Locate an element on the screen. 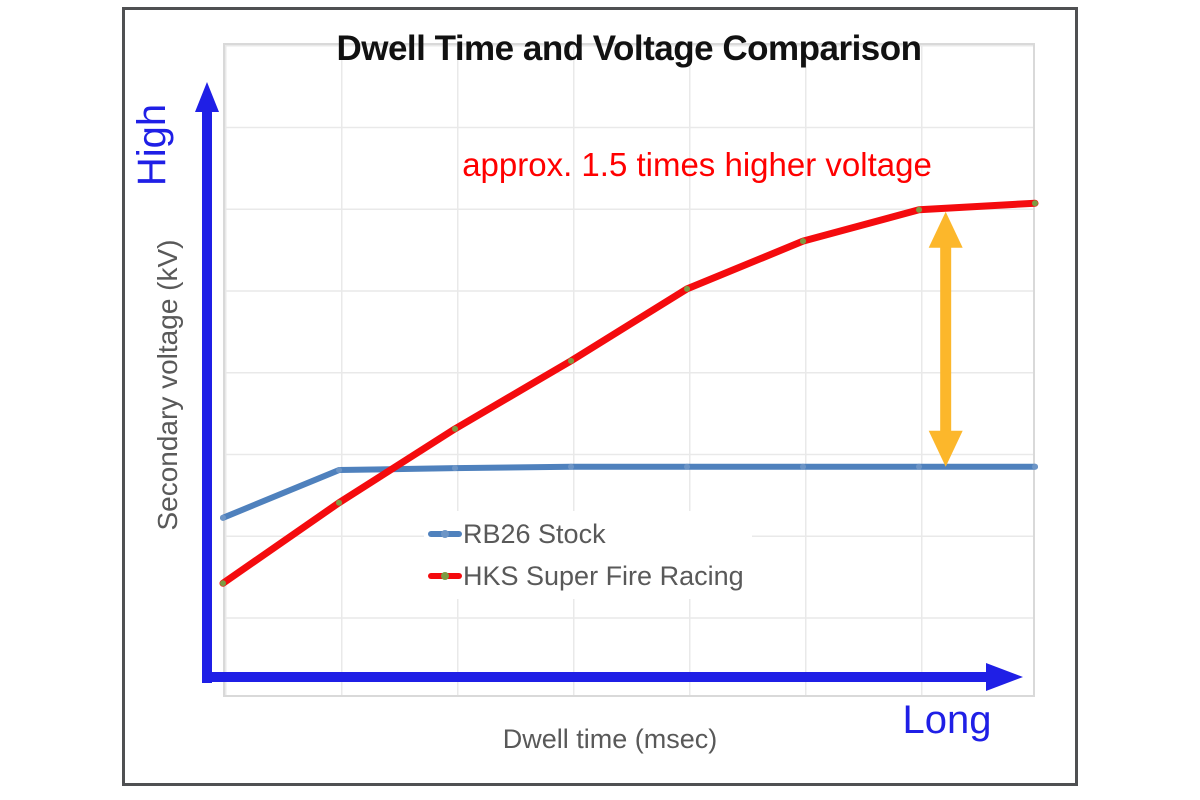  legend-label: RB26 Stock is located at coordinates (534, 533).